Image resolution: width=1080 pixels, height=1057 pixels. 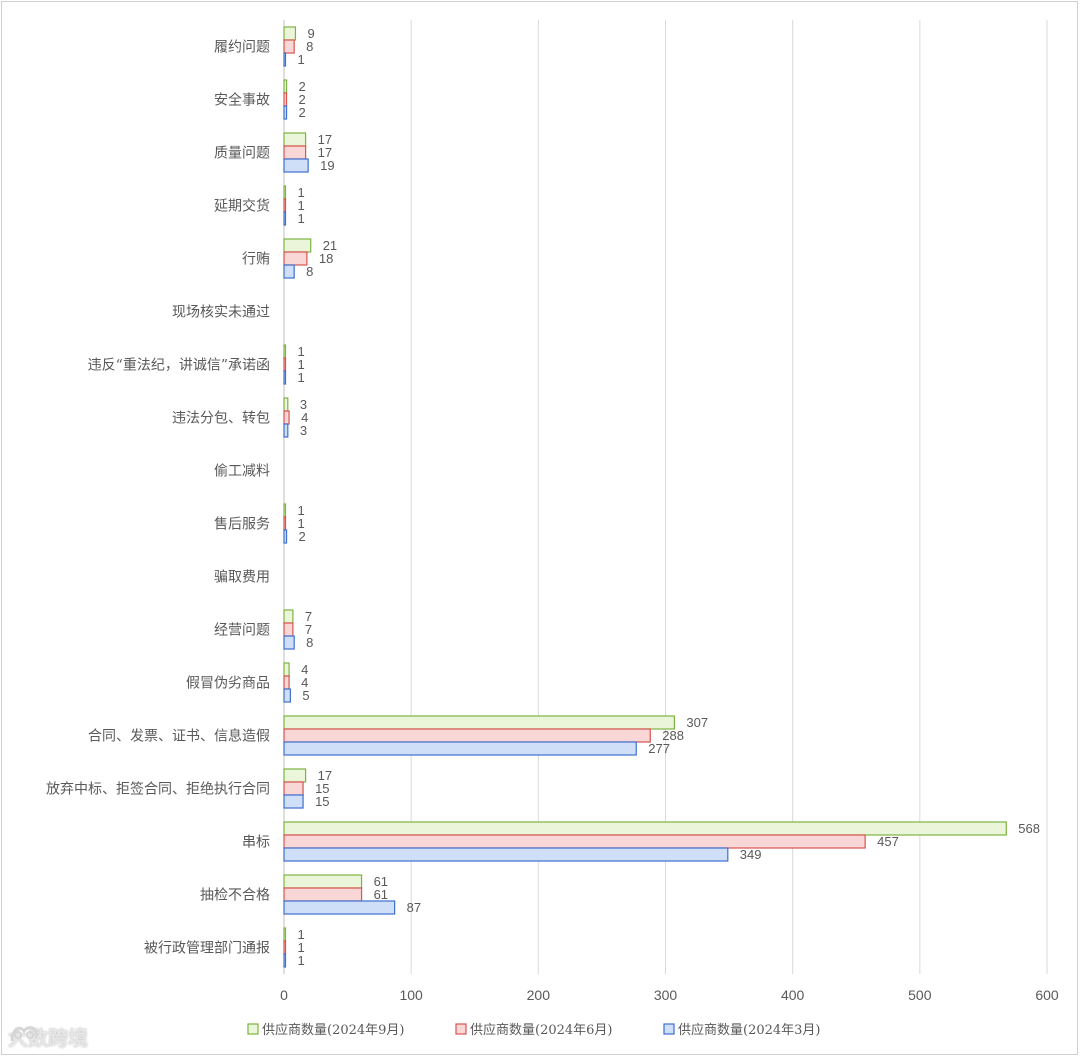 I want to click on category-label: 履约问题, so click(x=242, y=48).